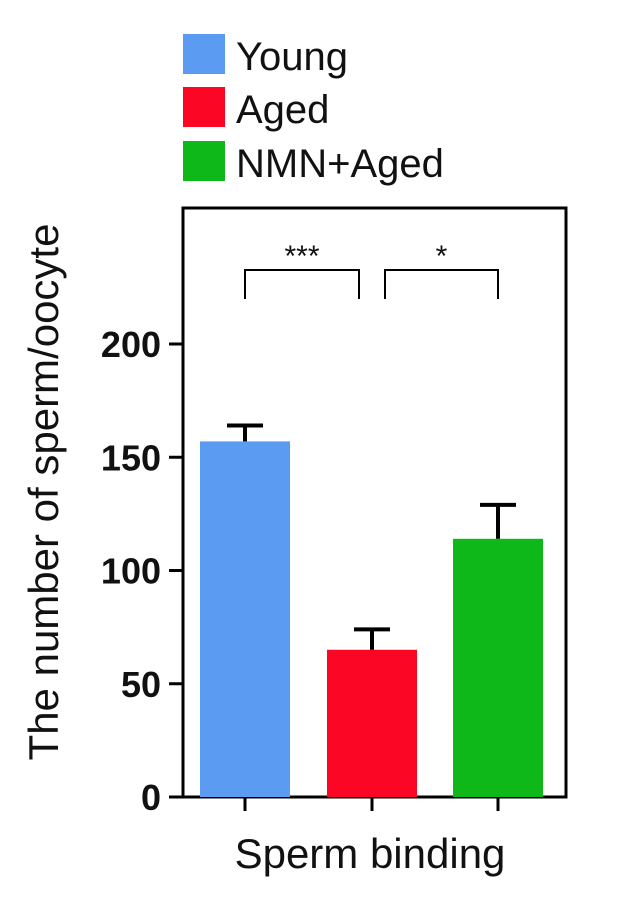 The width and height of the screenshot is (630, 915). What do you see at coordinates (131, 344) in the screenshot?
I see `y-tick-label-200: 200` at bounding box center [131, 344].